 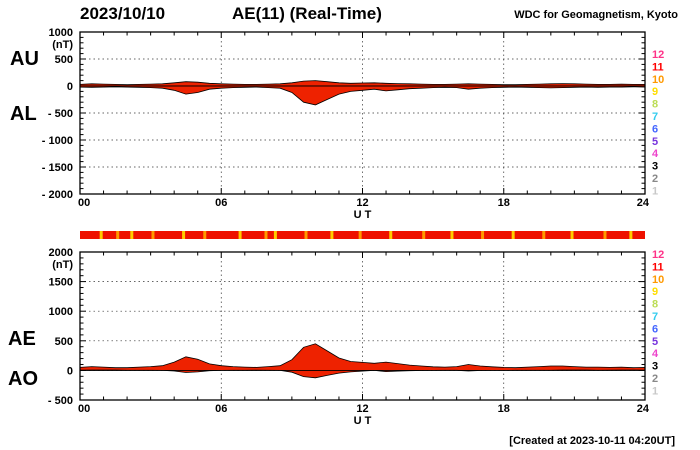 I want to click on index-label-ao: AO, so click(x=23, y=379).